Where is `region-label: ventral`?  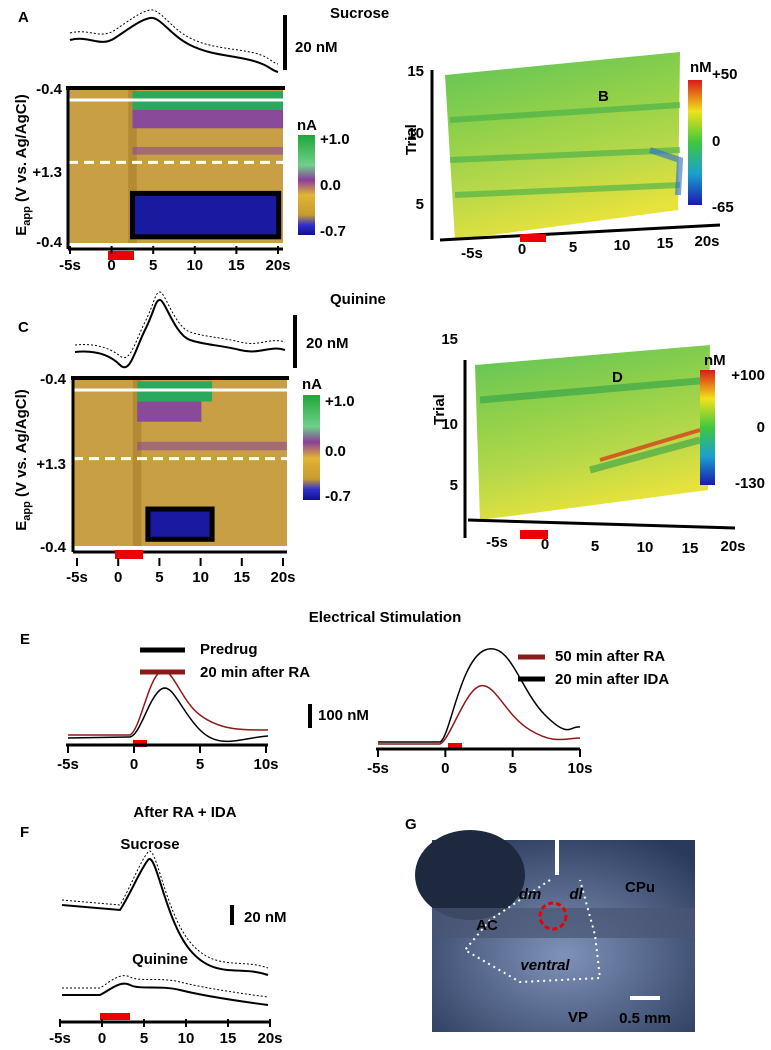 region-label: ventral is located at coordinates (545, 965).